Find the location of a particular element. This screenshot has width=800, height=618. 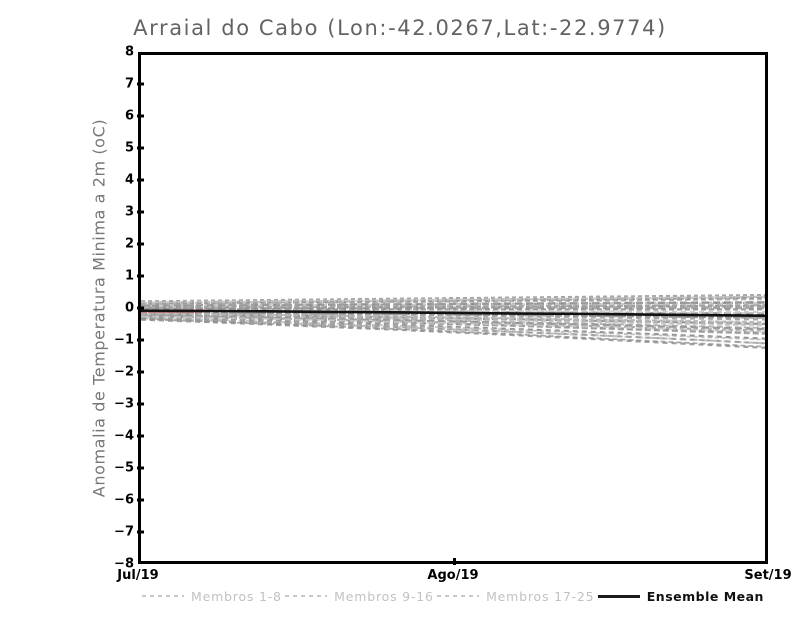

member-line-18-b is located at coordinates (453, 304).